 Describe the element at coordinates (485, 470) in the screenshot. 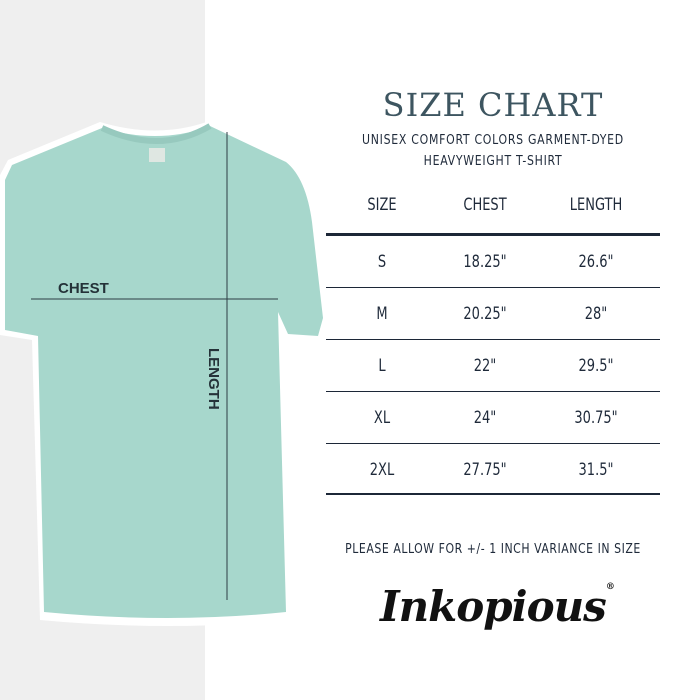

I see `cell-chest: 27.75"` at that location.